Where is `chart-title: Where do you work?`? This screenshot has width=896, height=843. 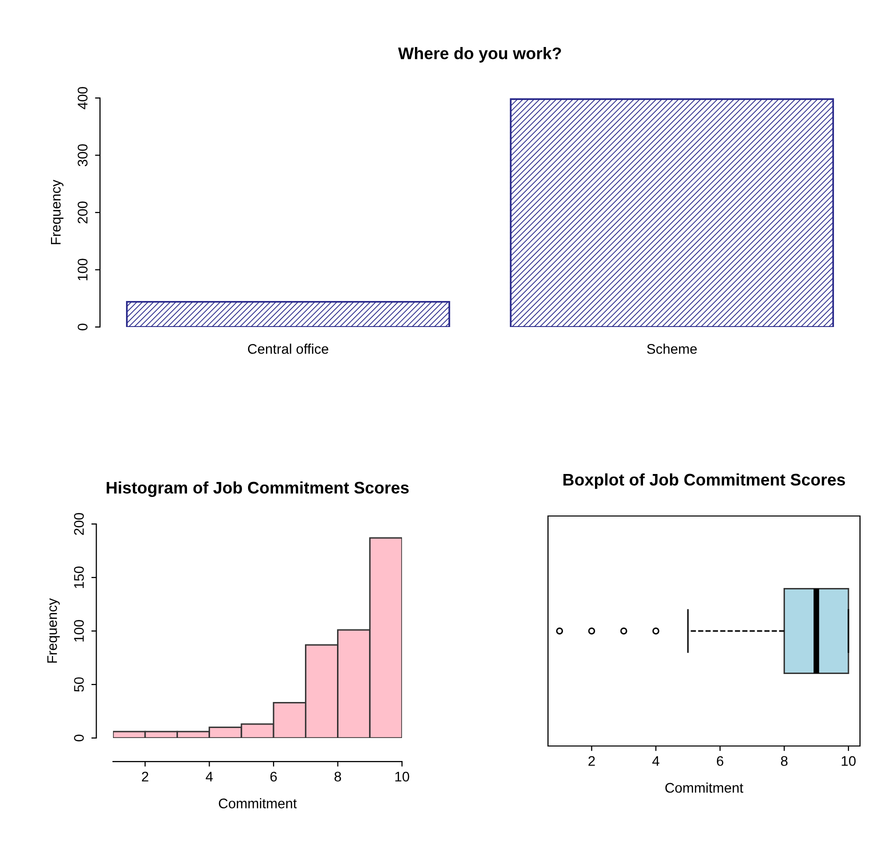 chart-title: Where do you work? is located at coordinates (479, 55).